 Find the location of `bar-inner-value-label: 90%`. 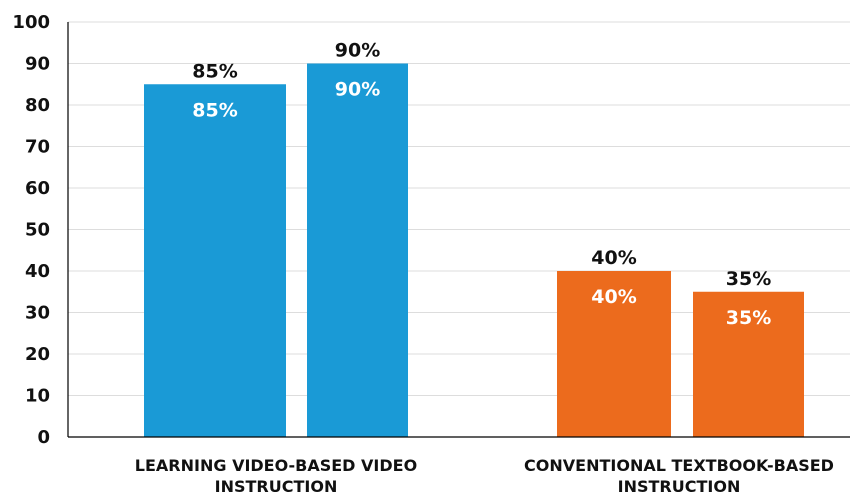

bar-inner-value-label: 90% is located at coordinates (357, 90).